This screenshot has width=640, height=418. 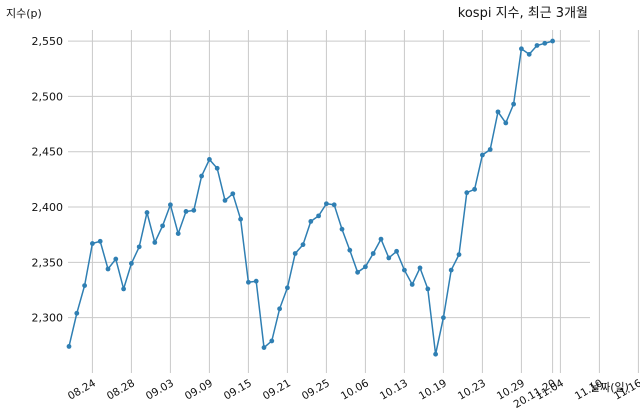 I want to click on x-tick-label: 08.24, so click(x=82, y=390).